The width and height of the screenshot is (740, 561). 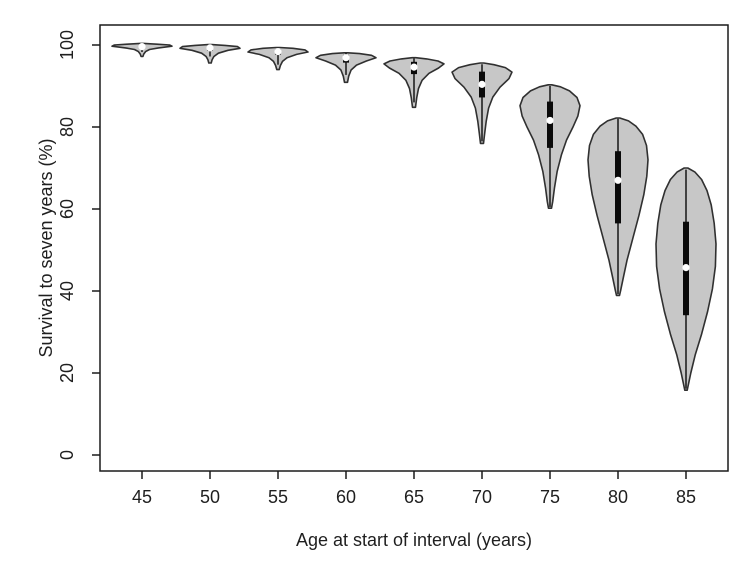 What do you see at coordinates (618, 497) in the screenshot?
I see `x-tick-label-80: 80` at bounding box center [618, 497].